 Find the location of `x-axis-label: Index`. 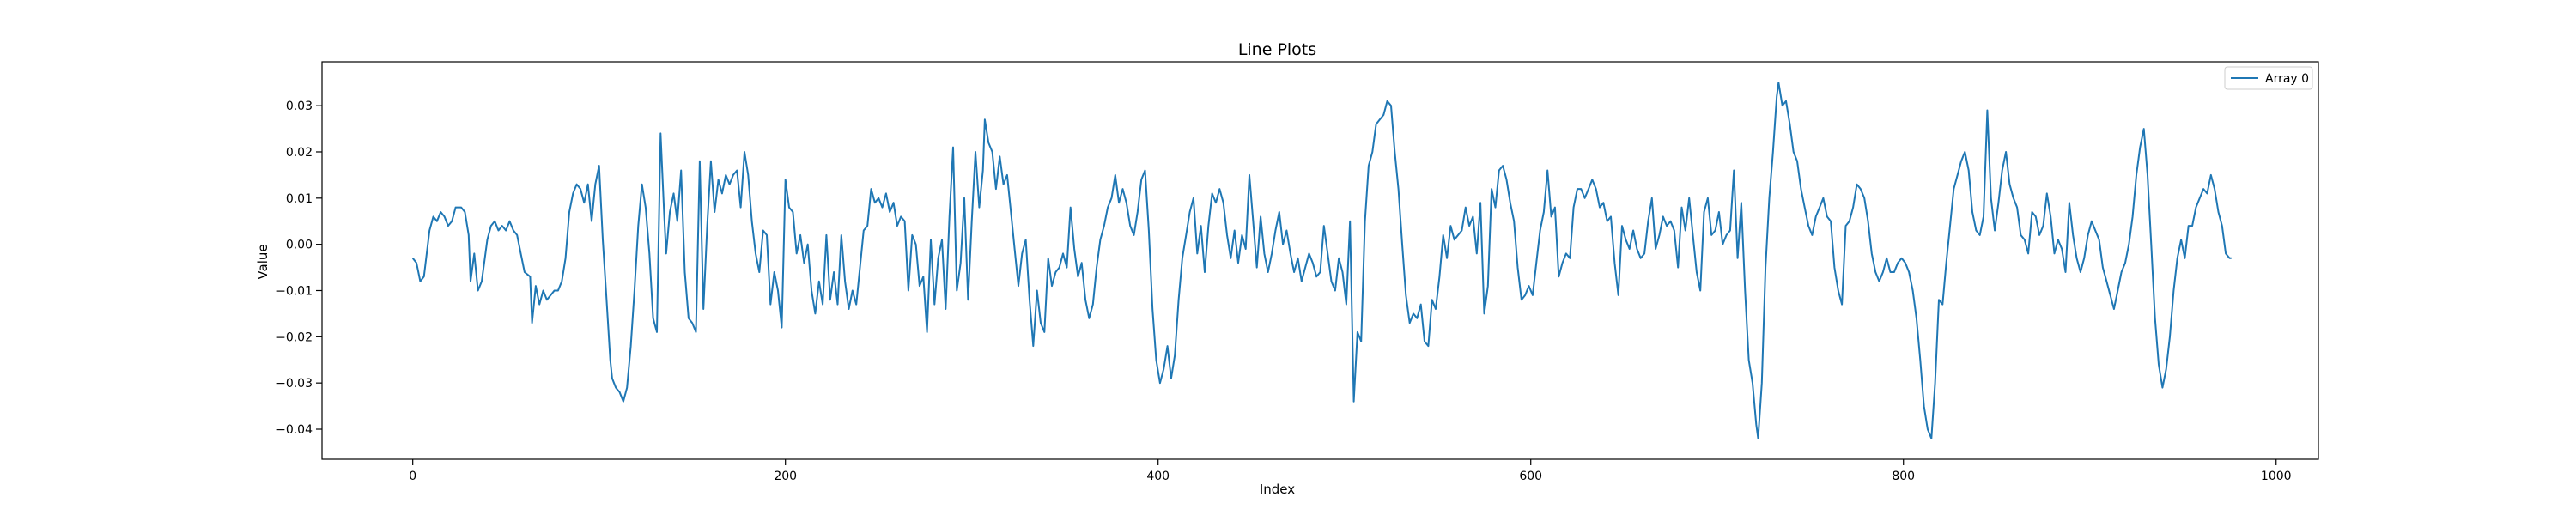

x-axis-label: Index is located at coordinates (1277, 489).